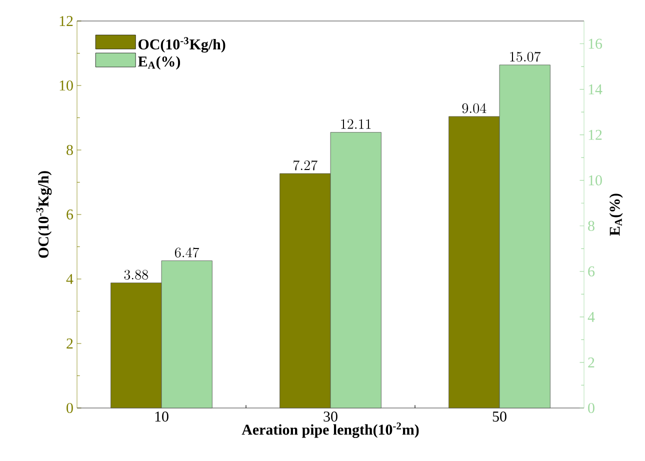  Describe the element at coordinates (616, 215) in the screenshot. I see `y2-axis-title: E$_{A}$(%)` at that location.